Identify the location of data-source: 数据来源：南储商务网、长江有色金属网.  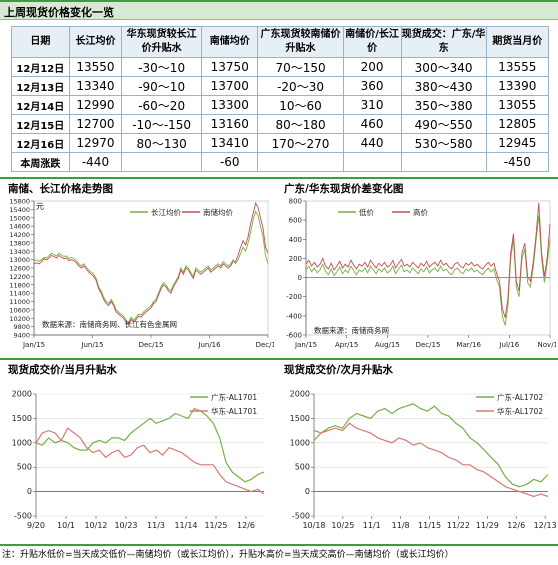
(109, 324).